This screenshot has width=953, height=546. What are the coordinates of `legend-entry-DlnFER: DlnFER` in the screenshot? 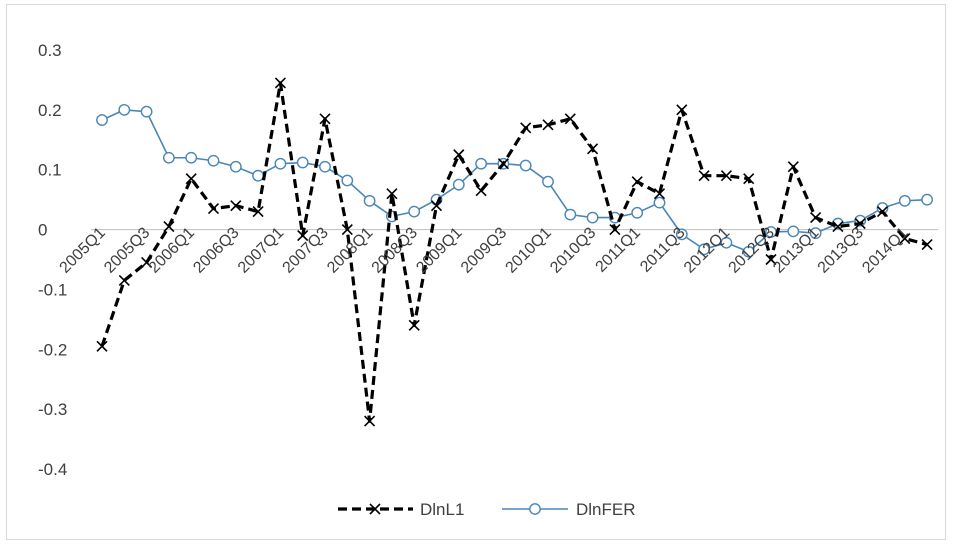 It's located at (569, 509).